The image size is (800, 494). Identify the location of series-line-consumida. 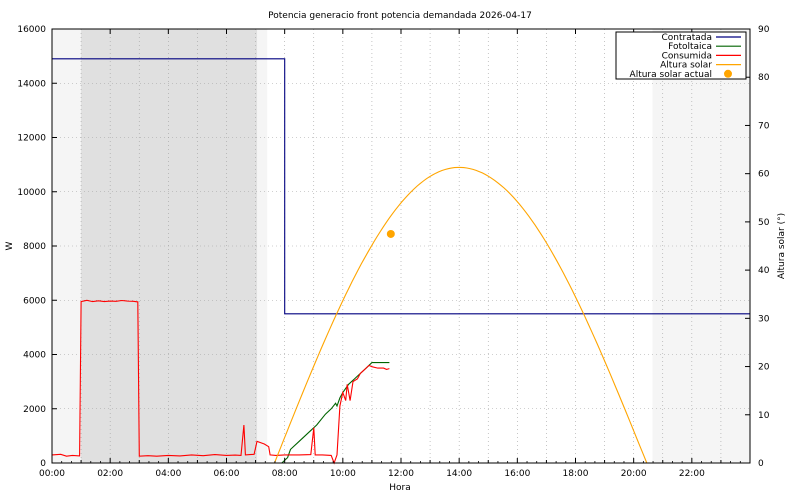
(220, 382).